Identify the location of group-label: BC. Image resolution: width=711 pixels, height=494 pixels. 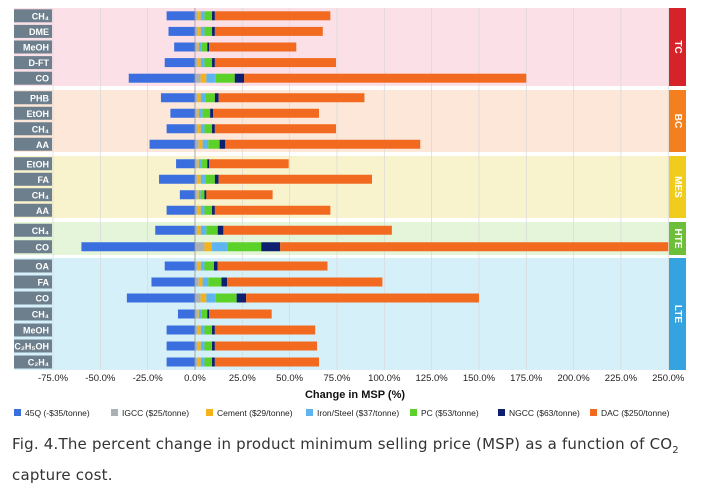
(677, 121).